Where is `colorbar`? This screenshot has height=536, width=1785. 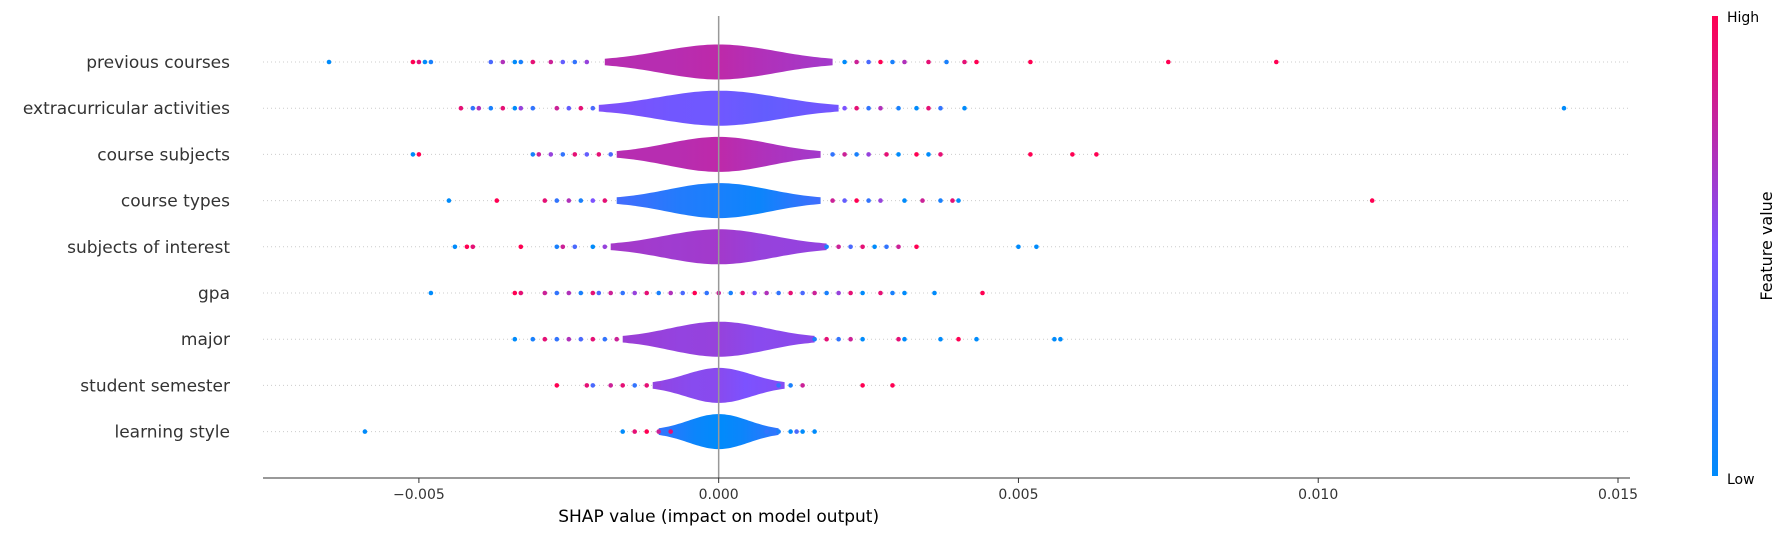
colorbar is located at coordinates (1715, 246).